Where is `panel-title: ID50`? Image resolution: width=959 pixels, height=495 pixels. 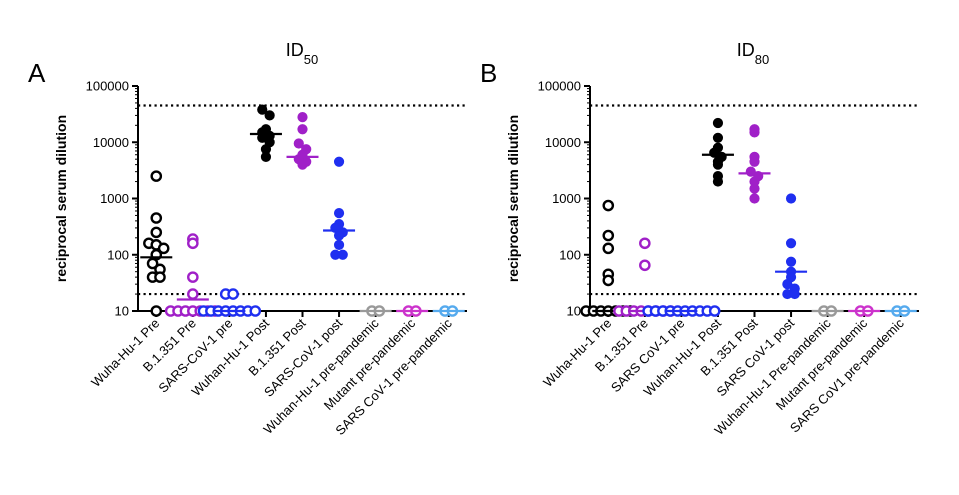 panel-title: ID50 is located at coordinates (302, 53).